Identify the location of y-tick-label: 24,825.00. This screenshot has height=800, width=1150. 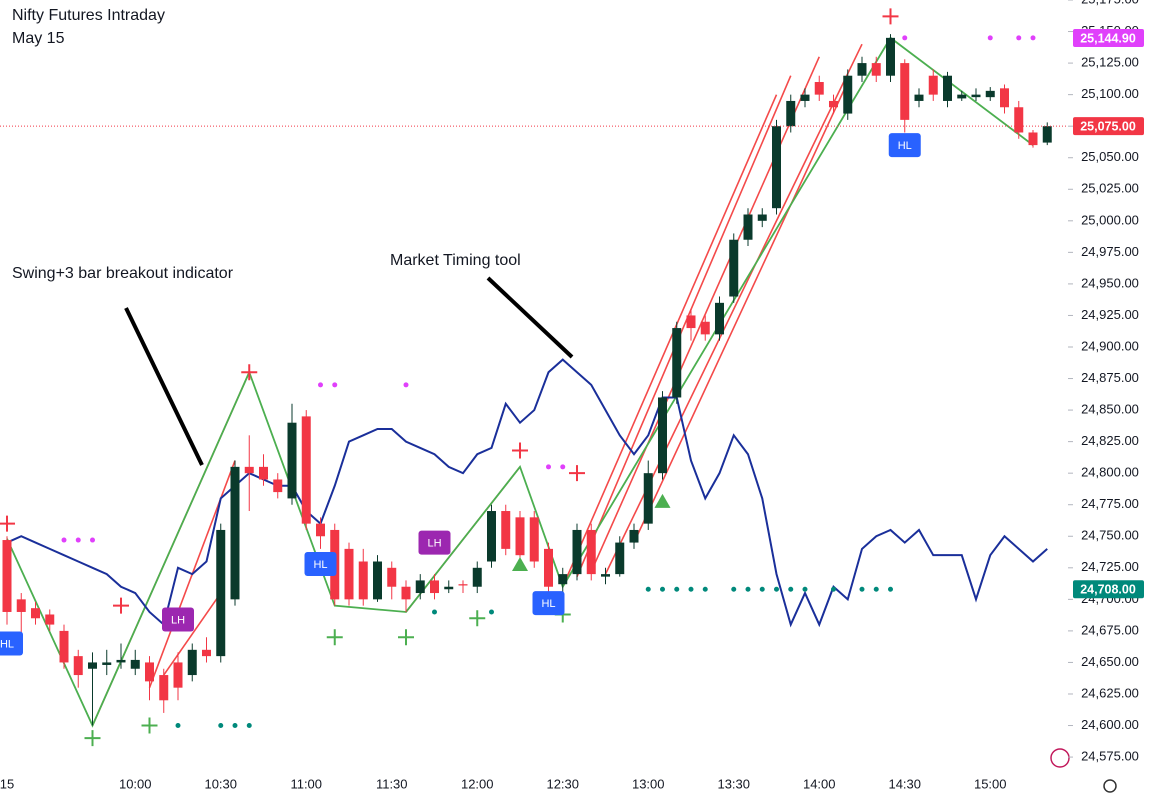
(1110, 440).